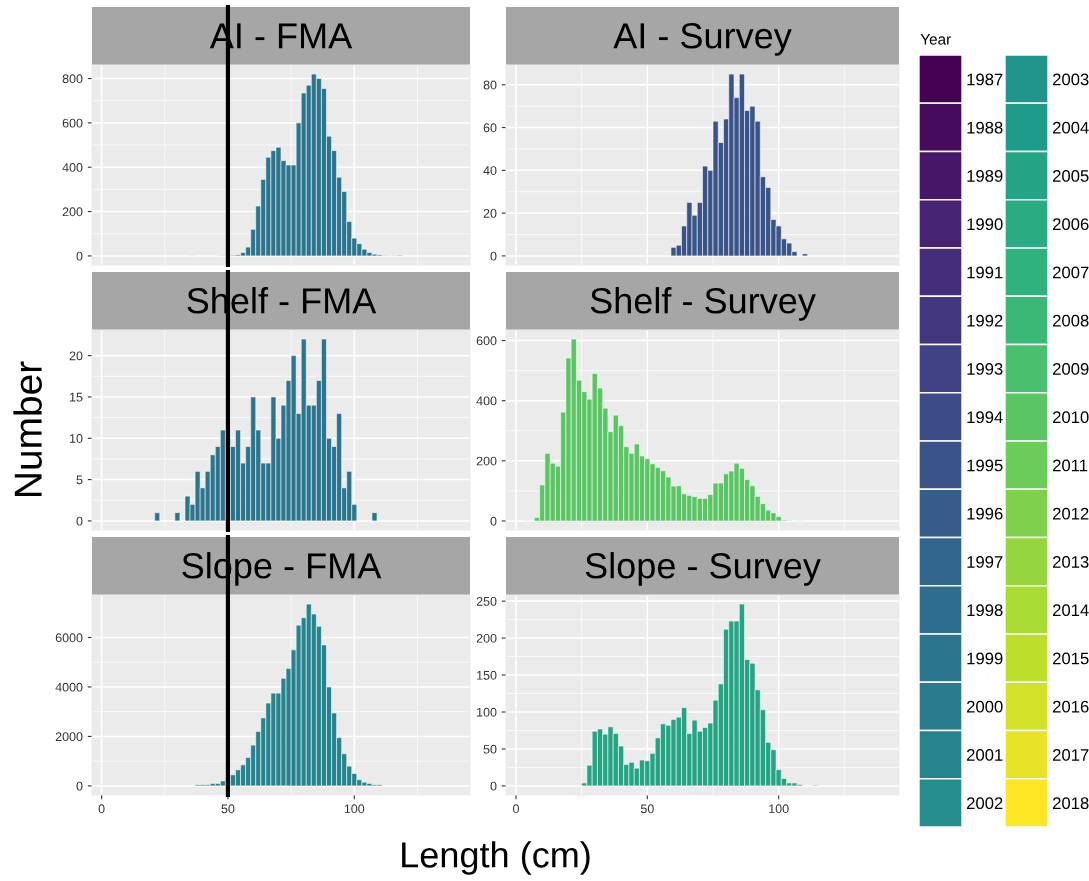  What do you see at coordinates (1071, 610) in the screenshot?
I see `y-tick-label: 2014` at bounding box center [1071, 610].